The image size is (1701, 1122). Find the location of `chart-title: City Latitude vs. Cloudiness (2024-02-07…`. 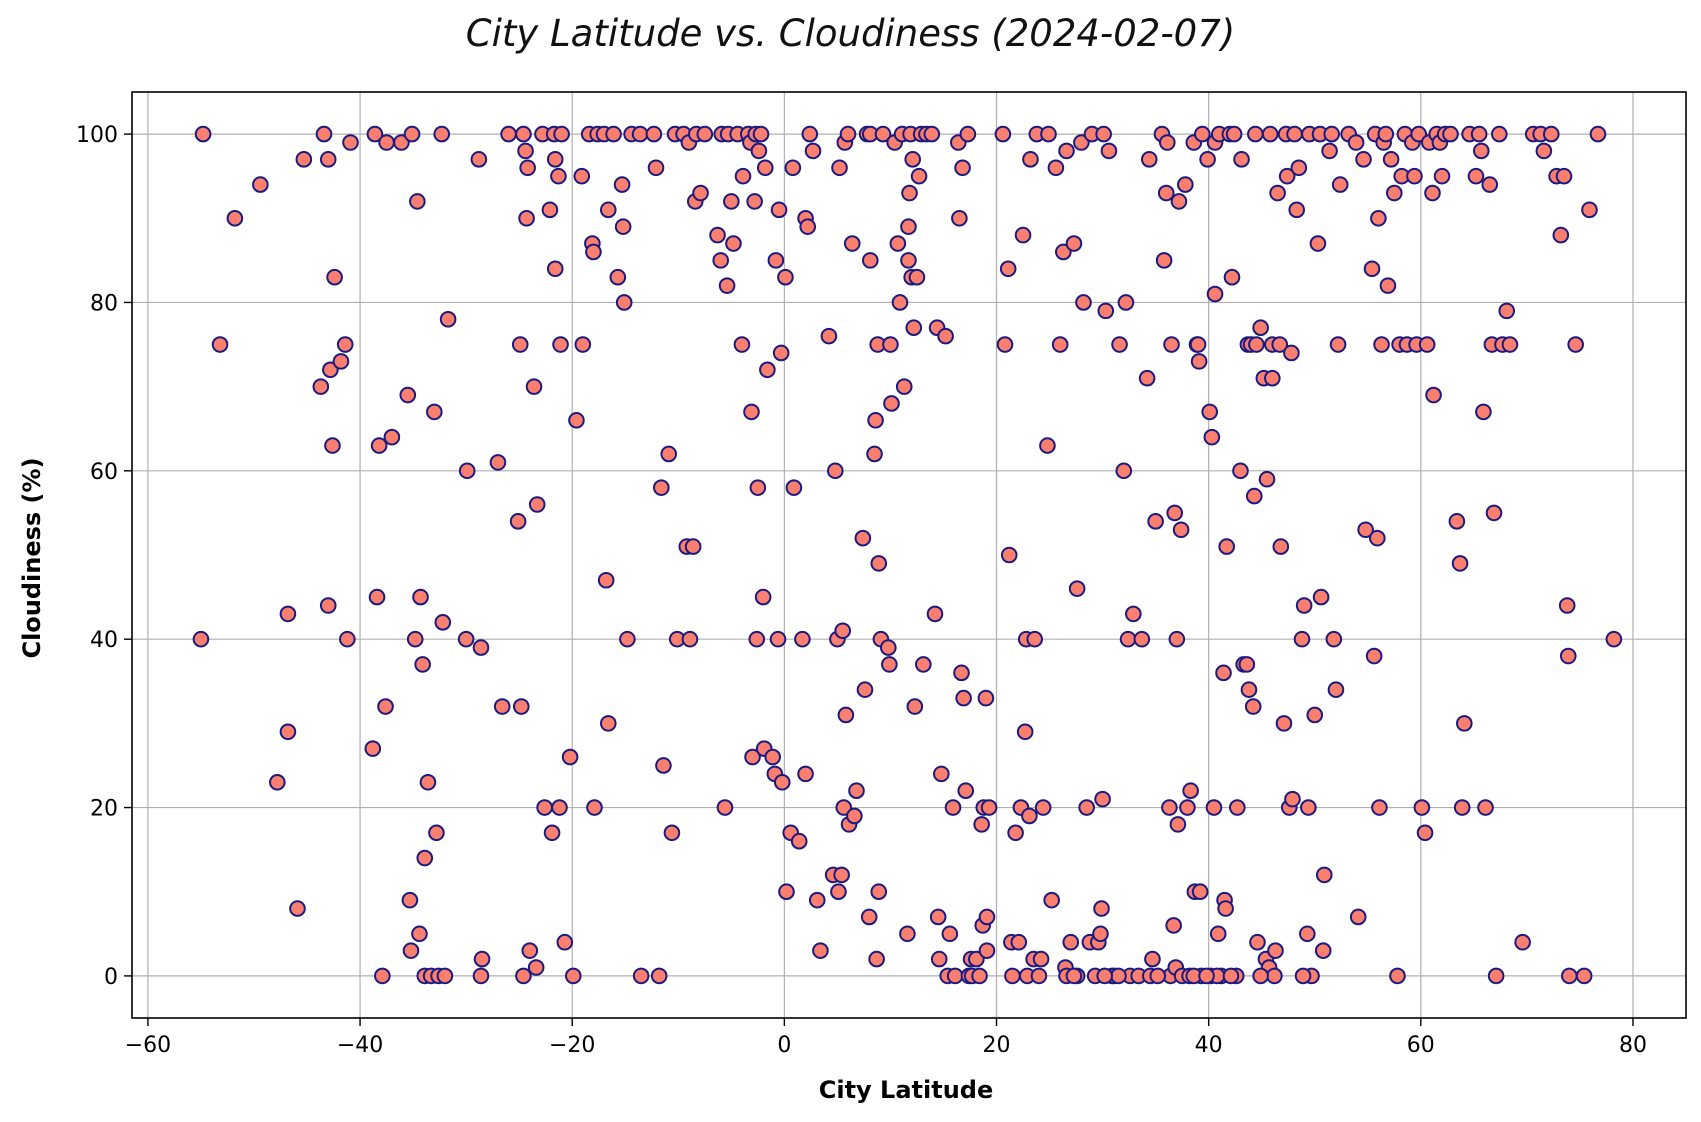

chart-title: City Latitude vs. Cloudiness (2024-02-07… is located at coordinates (850, 33).